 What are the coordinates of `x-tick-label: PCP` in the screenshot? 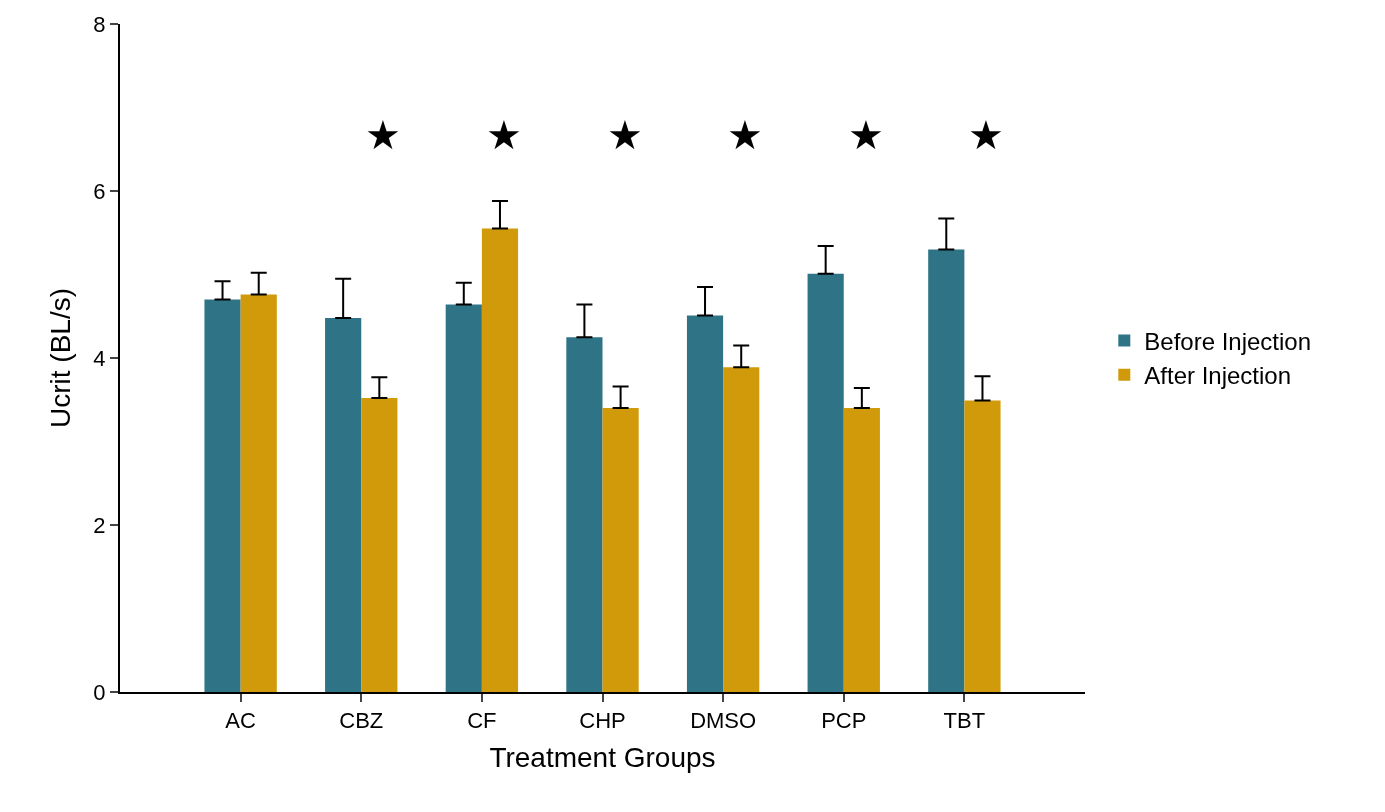 It's located at (844, 721).